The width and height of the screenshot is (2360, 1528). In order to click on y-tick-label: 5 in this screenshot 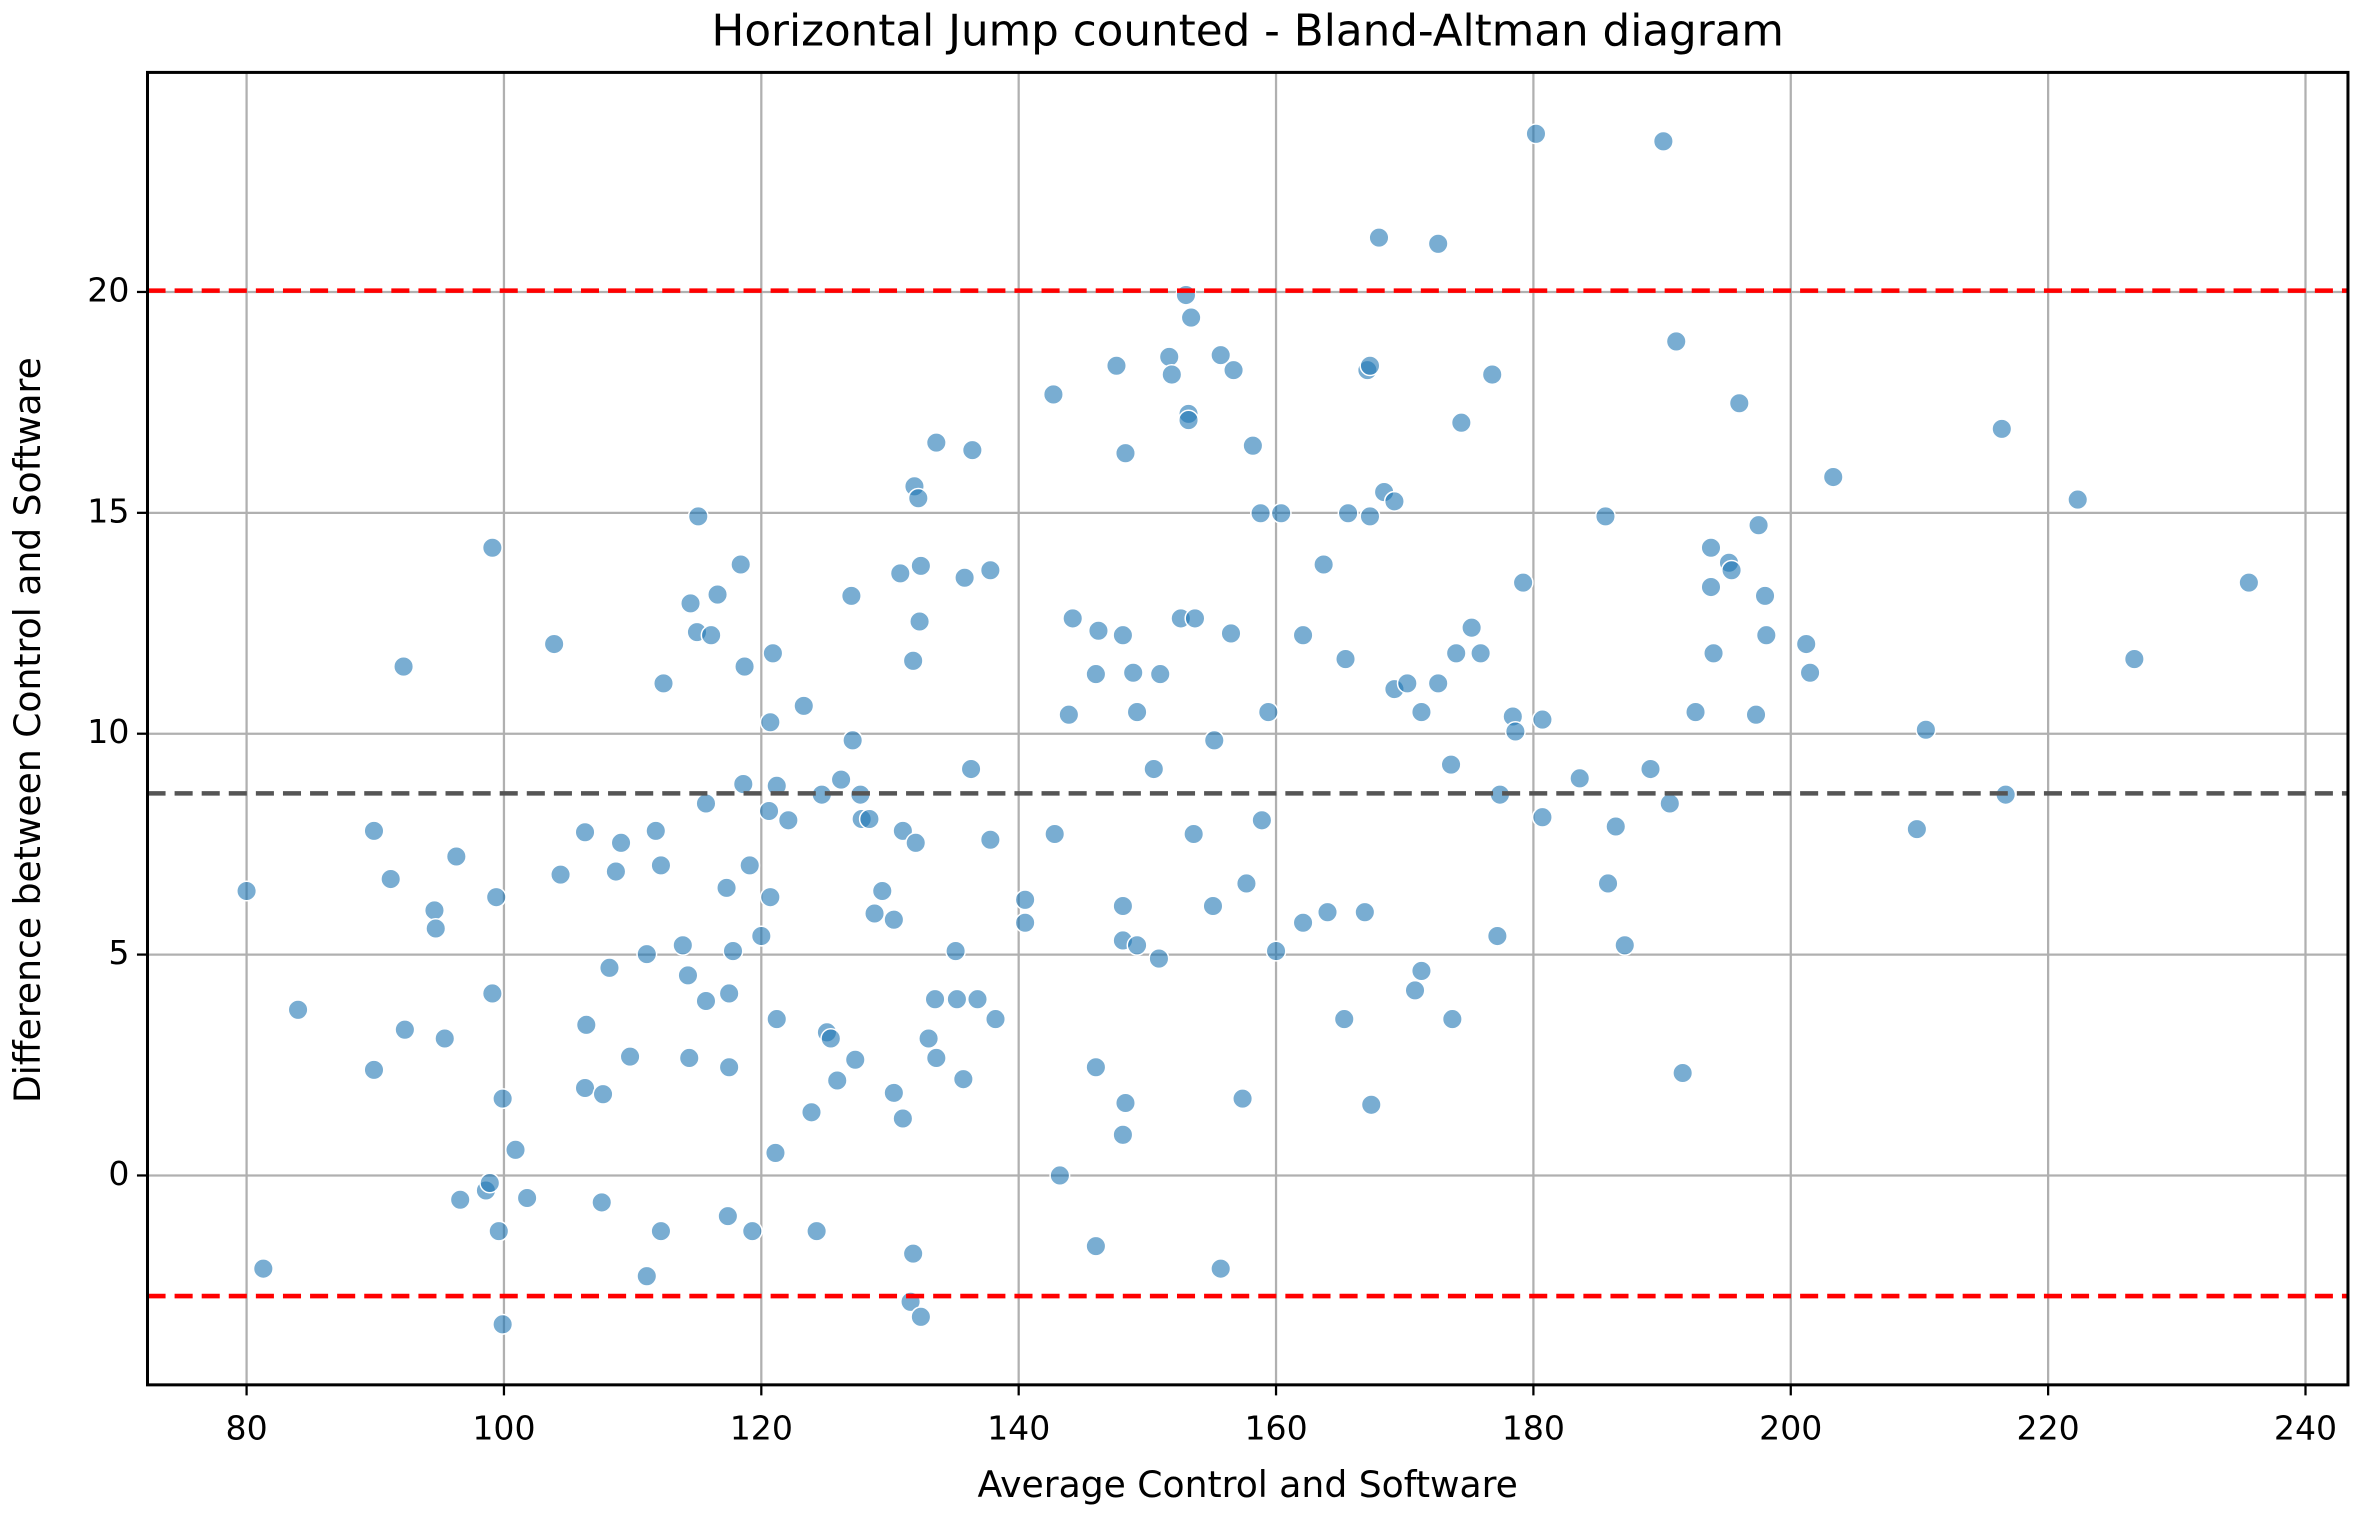, I will do `click(118, 952)`.